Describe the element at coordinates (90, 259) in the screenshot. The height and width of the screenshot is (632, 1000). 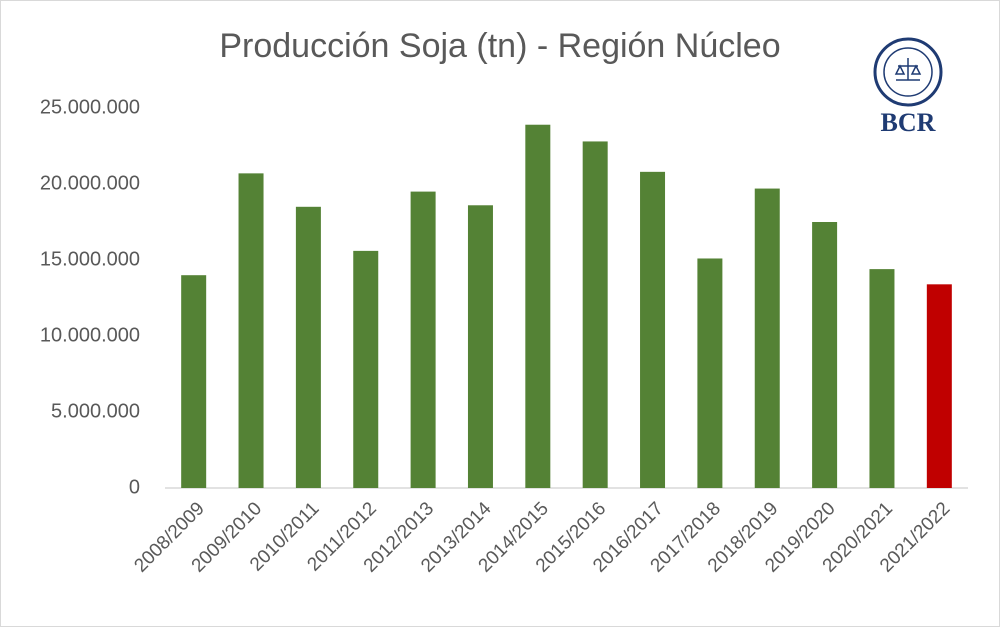
I see `y-tick-label: 15.000.000` at that location.